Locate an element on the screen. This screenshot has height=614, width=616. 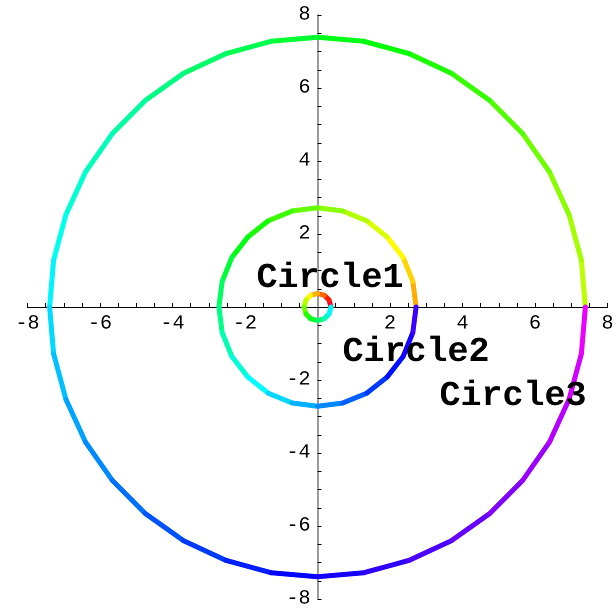
y-tick-label: 2 is located at coordinates (304, 234).